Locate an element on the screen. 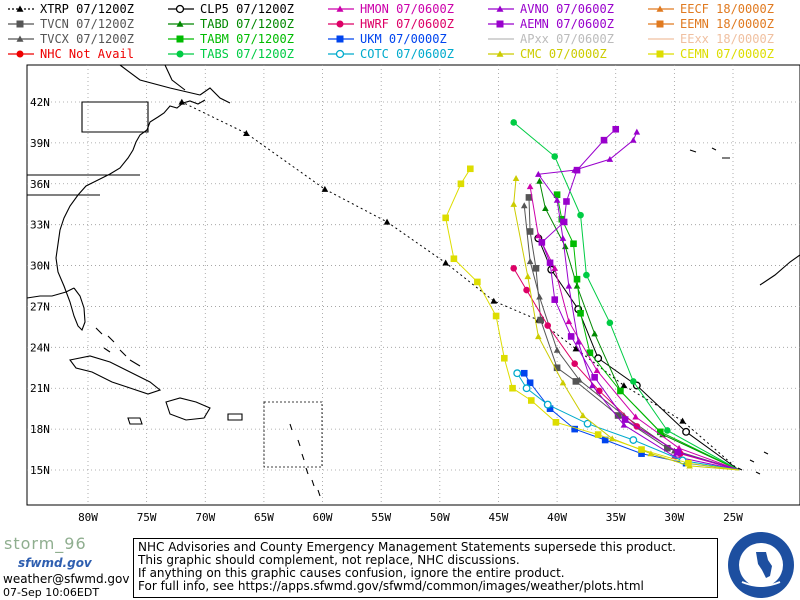  legend-label: TABM 07/1200Z is located at coordinates (247, 39).